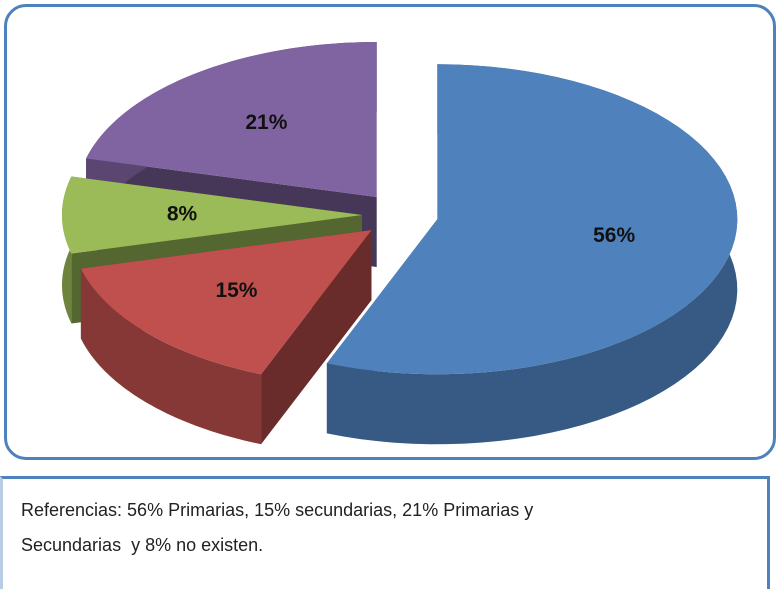  I want to click on slice, so click(226, 337).